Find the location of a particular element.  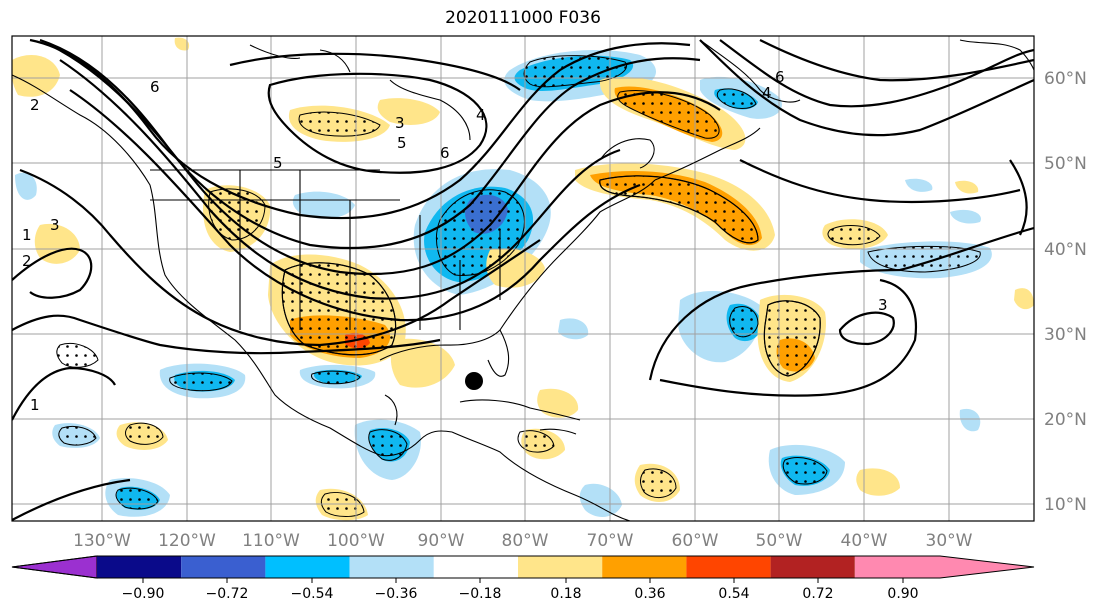

colorbar-ticks is located at coordinates (523, 580).